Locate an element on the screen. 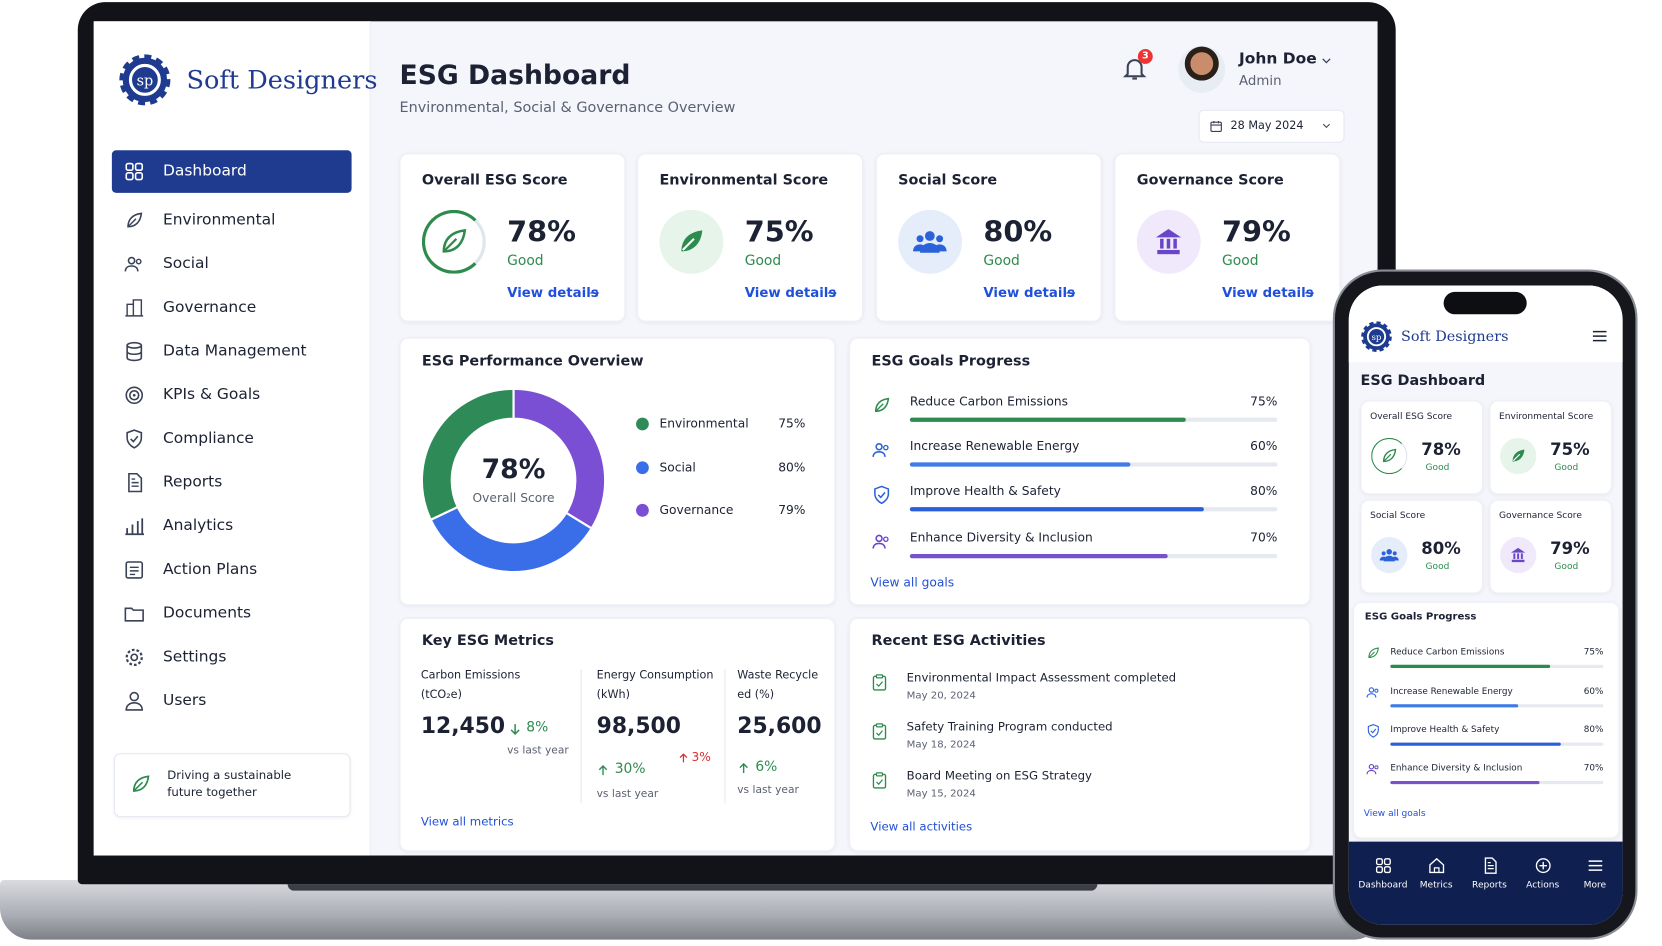  goal-name: Reduce Carbon Emissions is located at coordinates (1447, 651).